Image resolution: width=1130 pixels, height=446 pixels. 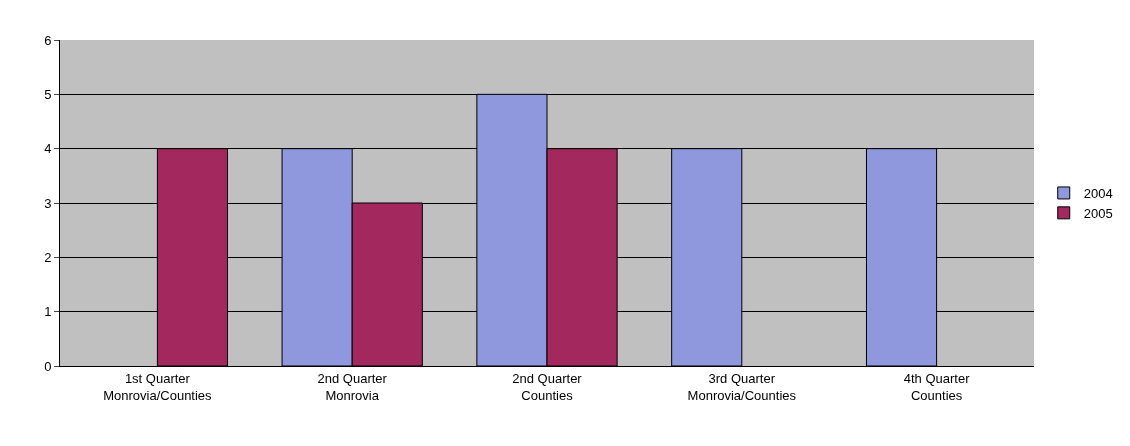 What do you see at coordinates (547, 386) in the screenshot?
I see `x-tick-label: 2nd Quarter Counties` at bounding box center [547, 386].